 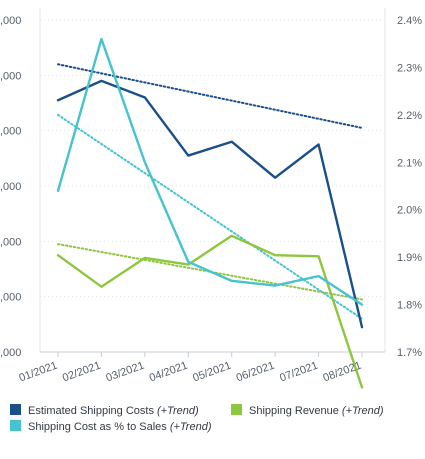 I want to click on y-right-tick-label: 2.1%, so click(x=409, y=163).